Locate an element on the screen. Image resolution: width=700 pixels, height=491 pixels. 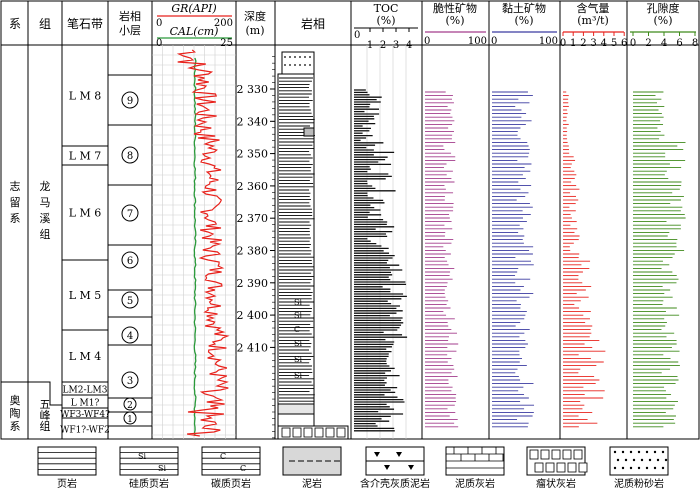
sublayer-label: 7 is located at coordinates (130, 214).